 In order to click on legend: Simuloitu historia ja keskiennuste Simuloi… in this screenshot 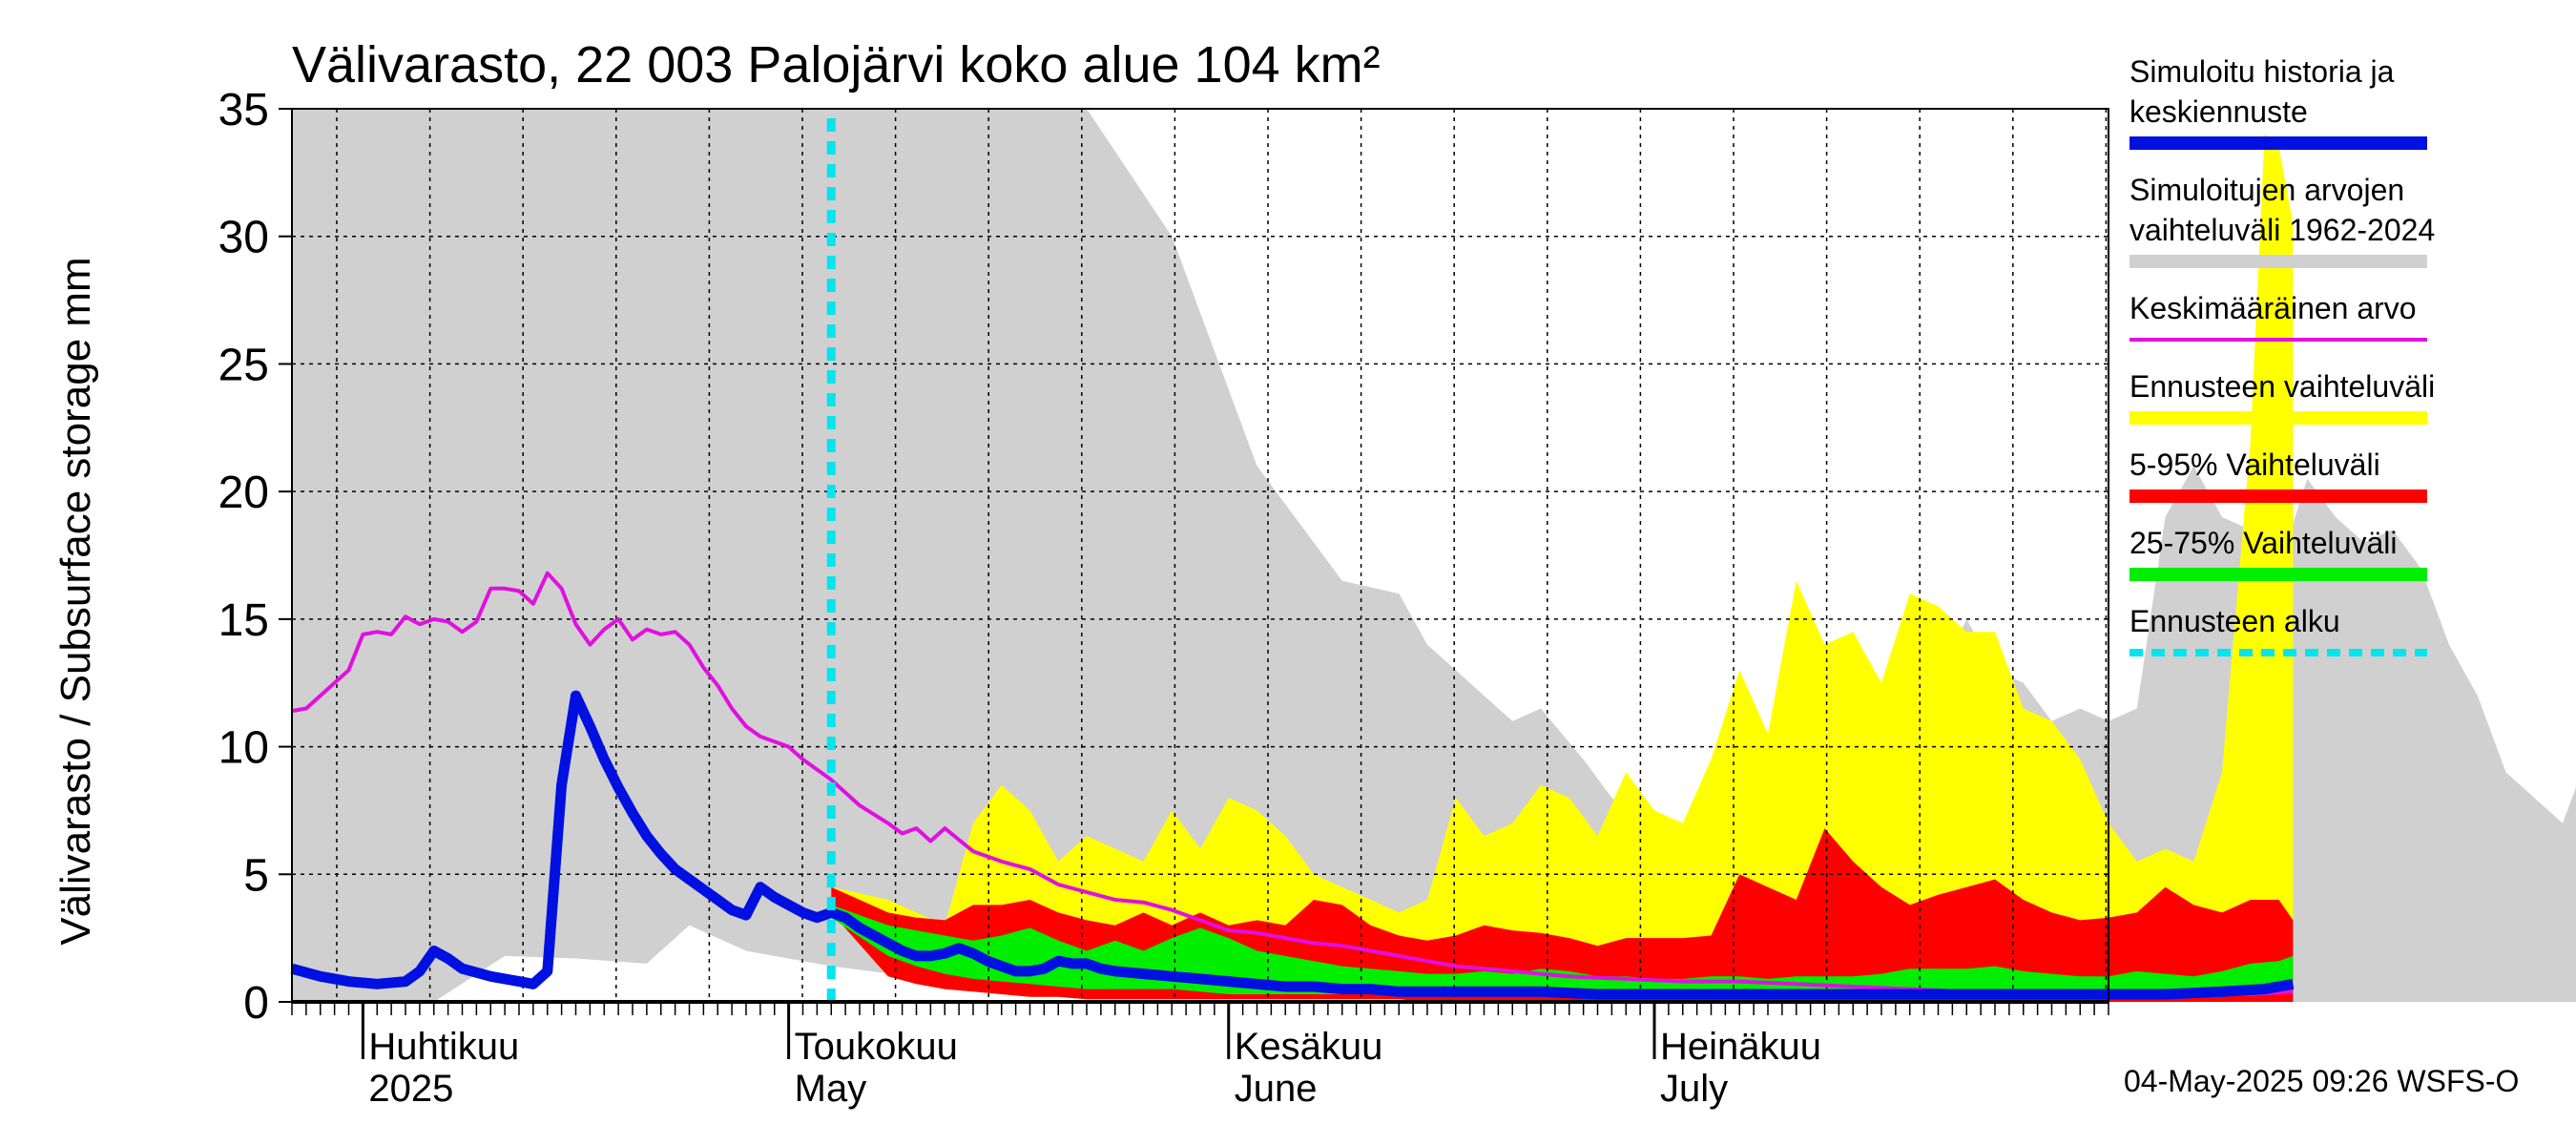, I will do `click(2282, 355)`.